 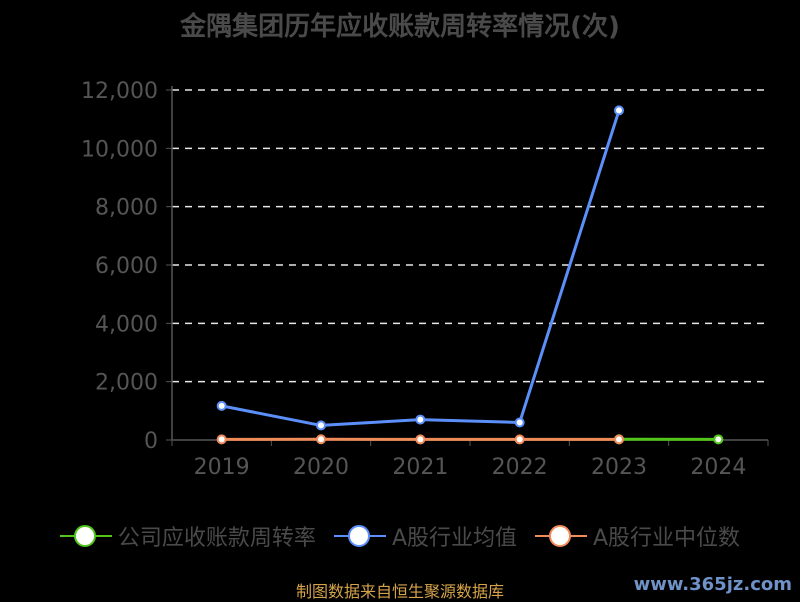 What do you see at coordinates (666, 536) in the screenshot?
I see `legend-label: A股行业中位数` at bounding box center [666, 536].